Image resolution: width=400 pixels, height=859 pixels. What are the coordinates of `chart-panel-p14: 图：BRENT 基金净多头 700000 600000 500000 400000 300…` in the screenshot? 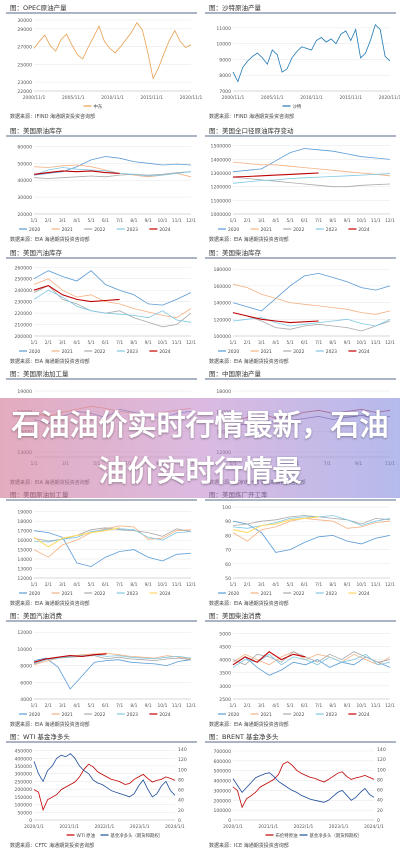 It's located at (300, 790).